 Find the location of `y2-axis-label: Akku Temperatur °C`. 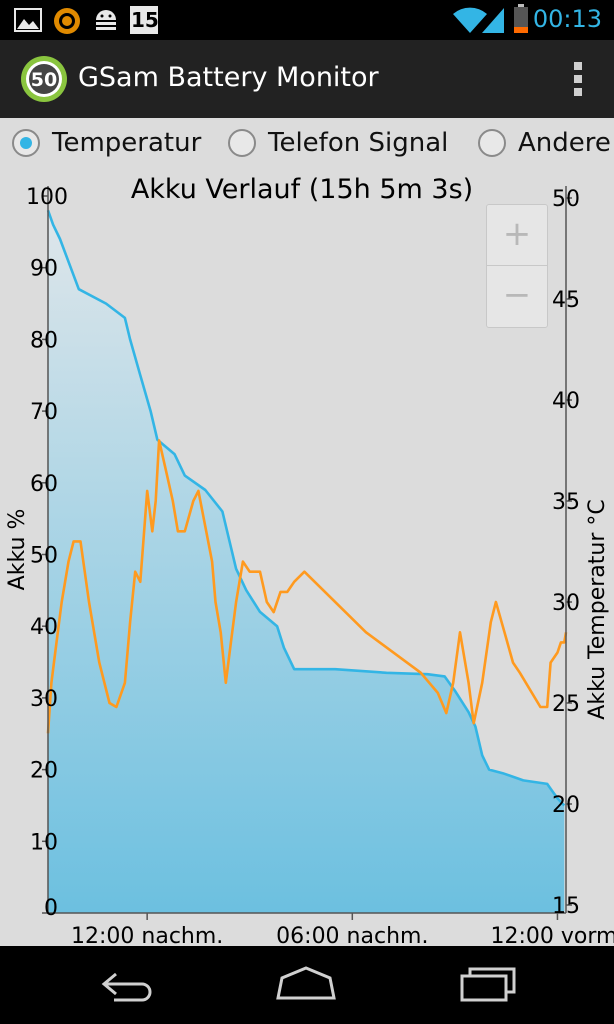

y2-axis-label: Akku Temperatur °C is located at coordinates (597, 609).